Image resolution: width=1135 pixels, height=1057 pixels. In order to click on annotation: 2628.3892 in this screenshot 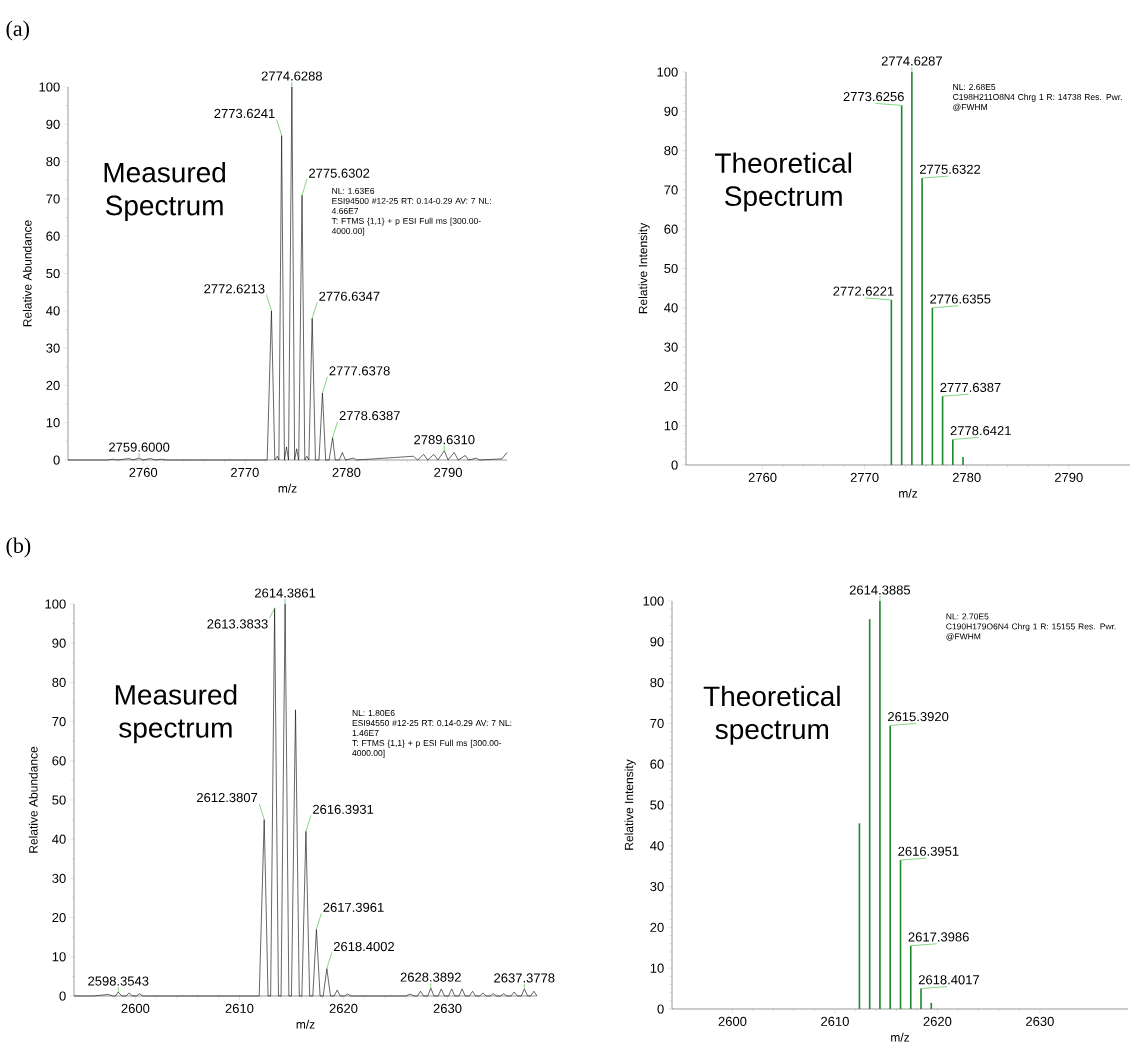, I will do `click(430, 977)`.